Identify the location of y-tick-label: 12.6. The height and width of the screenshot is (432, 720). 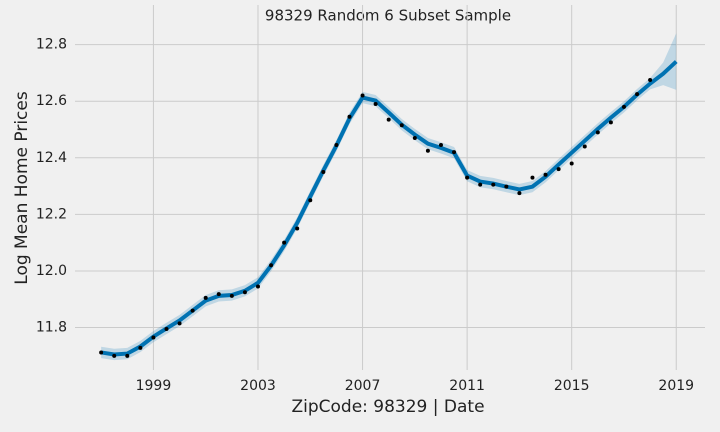
(51, 101).